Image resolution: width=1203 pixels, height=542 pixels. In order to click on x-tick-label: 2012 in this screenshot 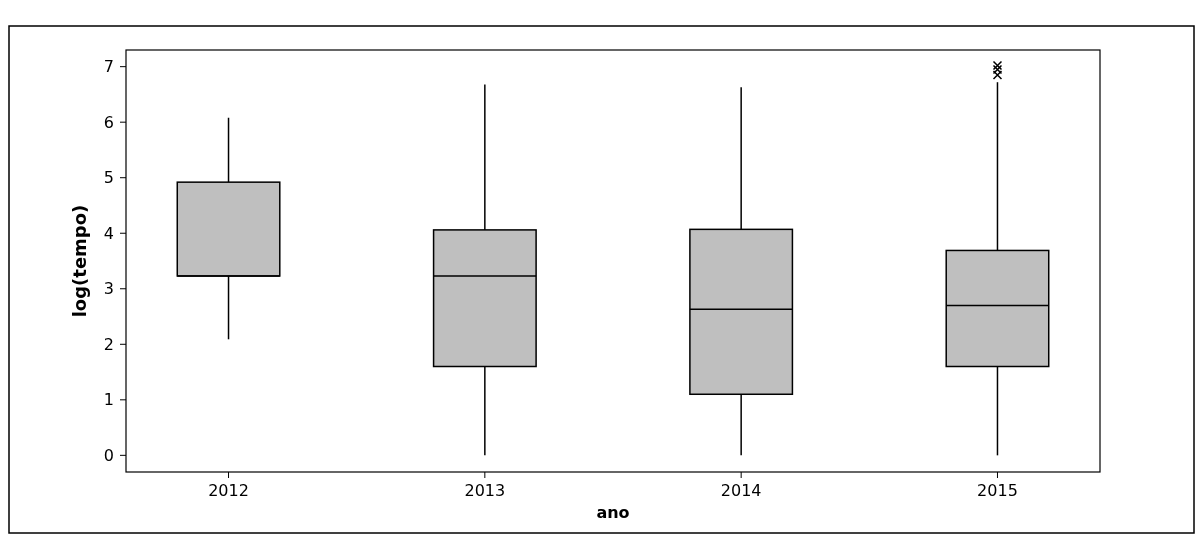, I will do `click(228, 490)`.